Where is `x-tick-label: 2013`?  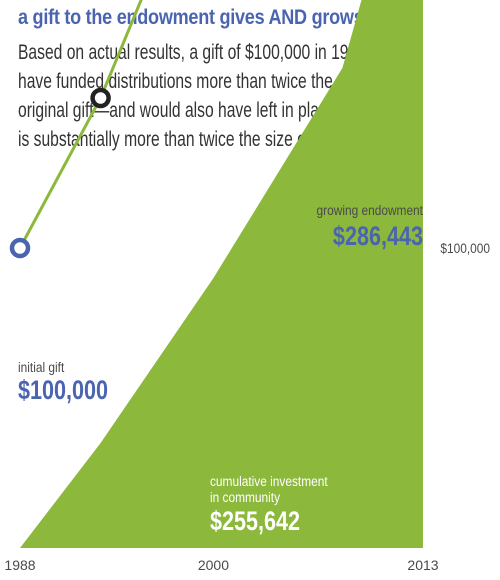
x-tick-label: 2013 is located at coordinates (422, 565).